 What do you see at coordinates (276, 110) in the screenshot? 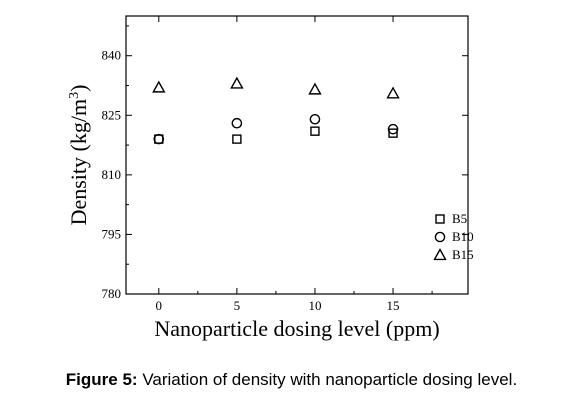
I see `data-markers` at bounding box center [276, 110].